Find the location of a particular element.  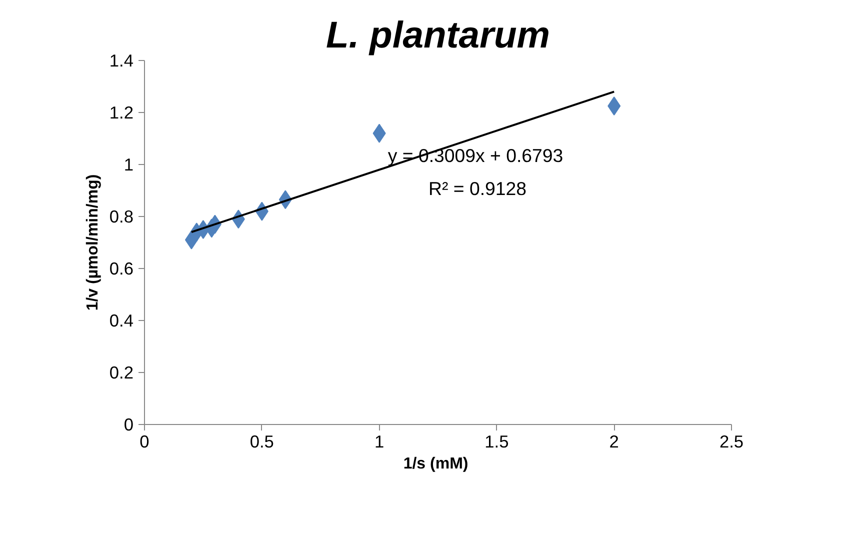

y-tick-label: 0.2 is located at coordinates (121, 372).